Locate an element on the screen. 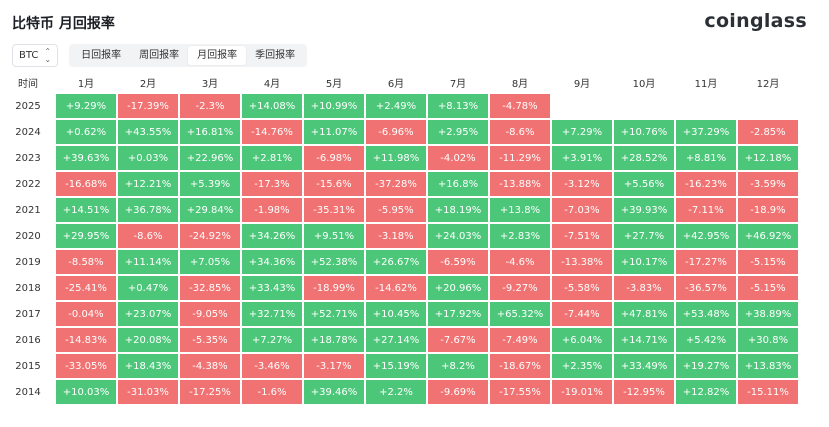  return-cell: -14.76% is located at coordinates (272, 132).